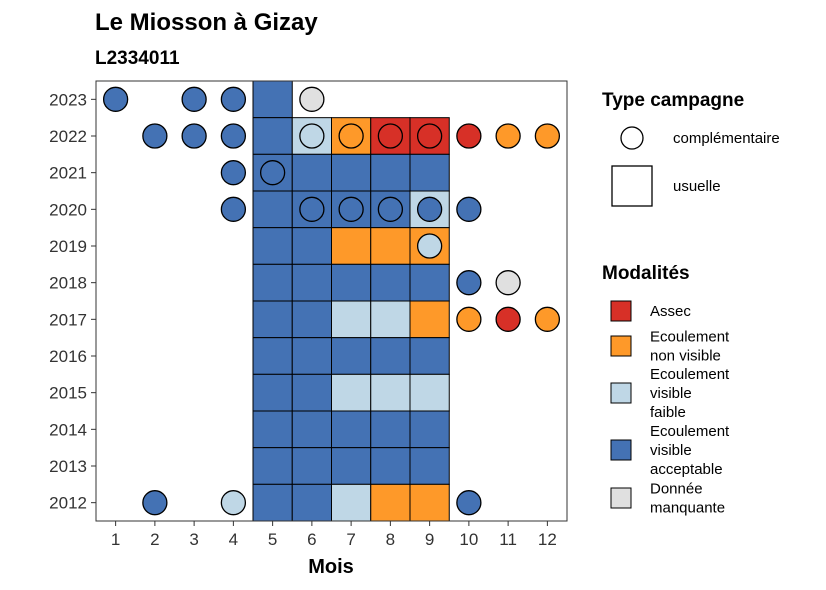 This screenshot has width=826, height=590. Describe the element at coordinates (429, 539) in the screenshot. I see `x-tick-label: 9` at that location.